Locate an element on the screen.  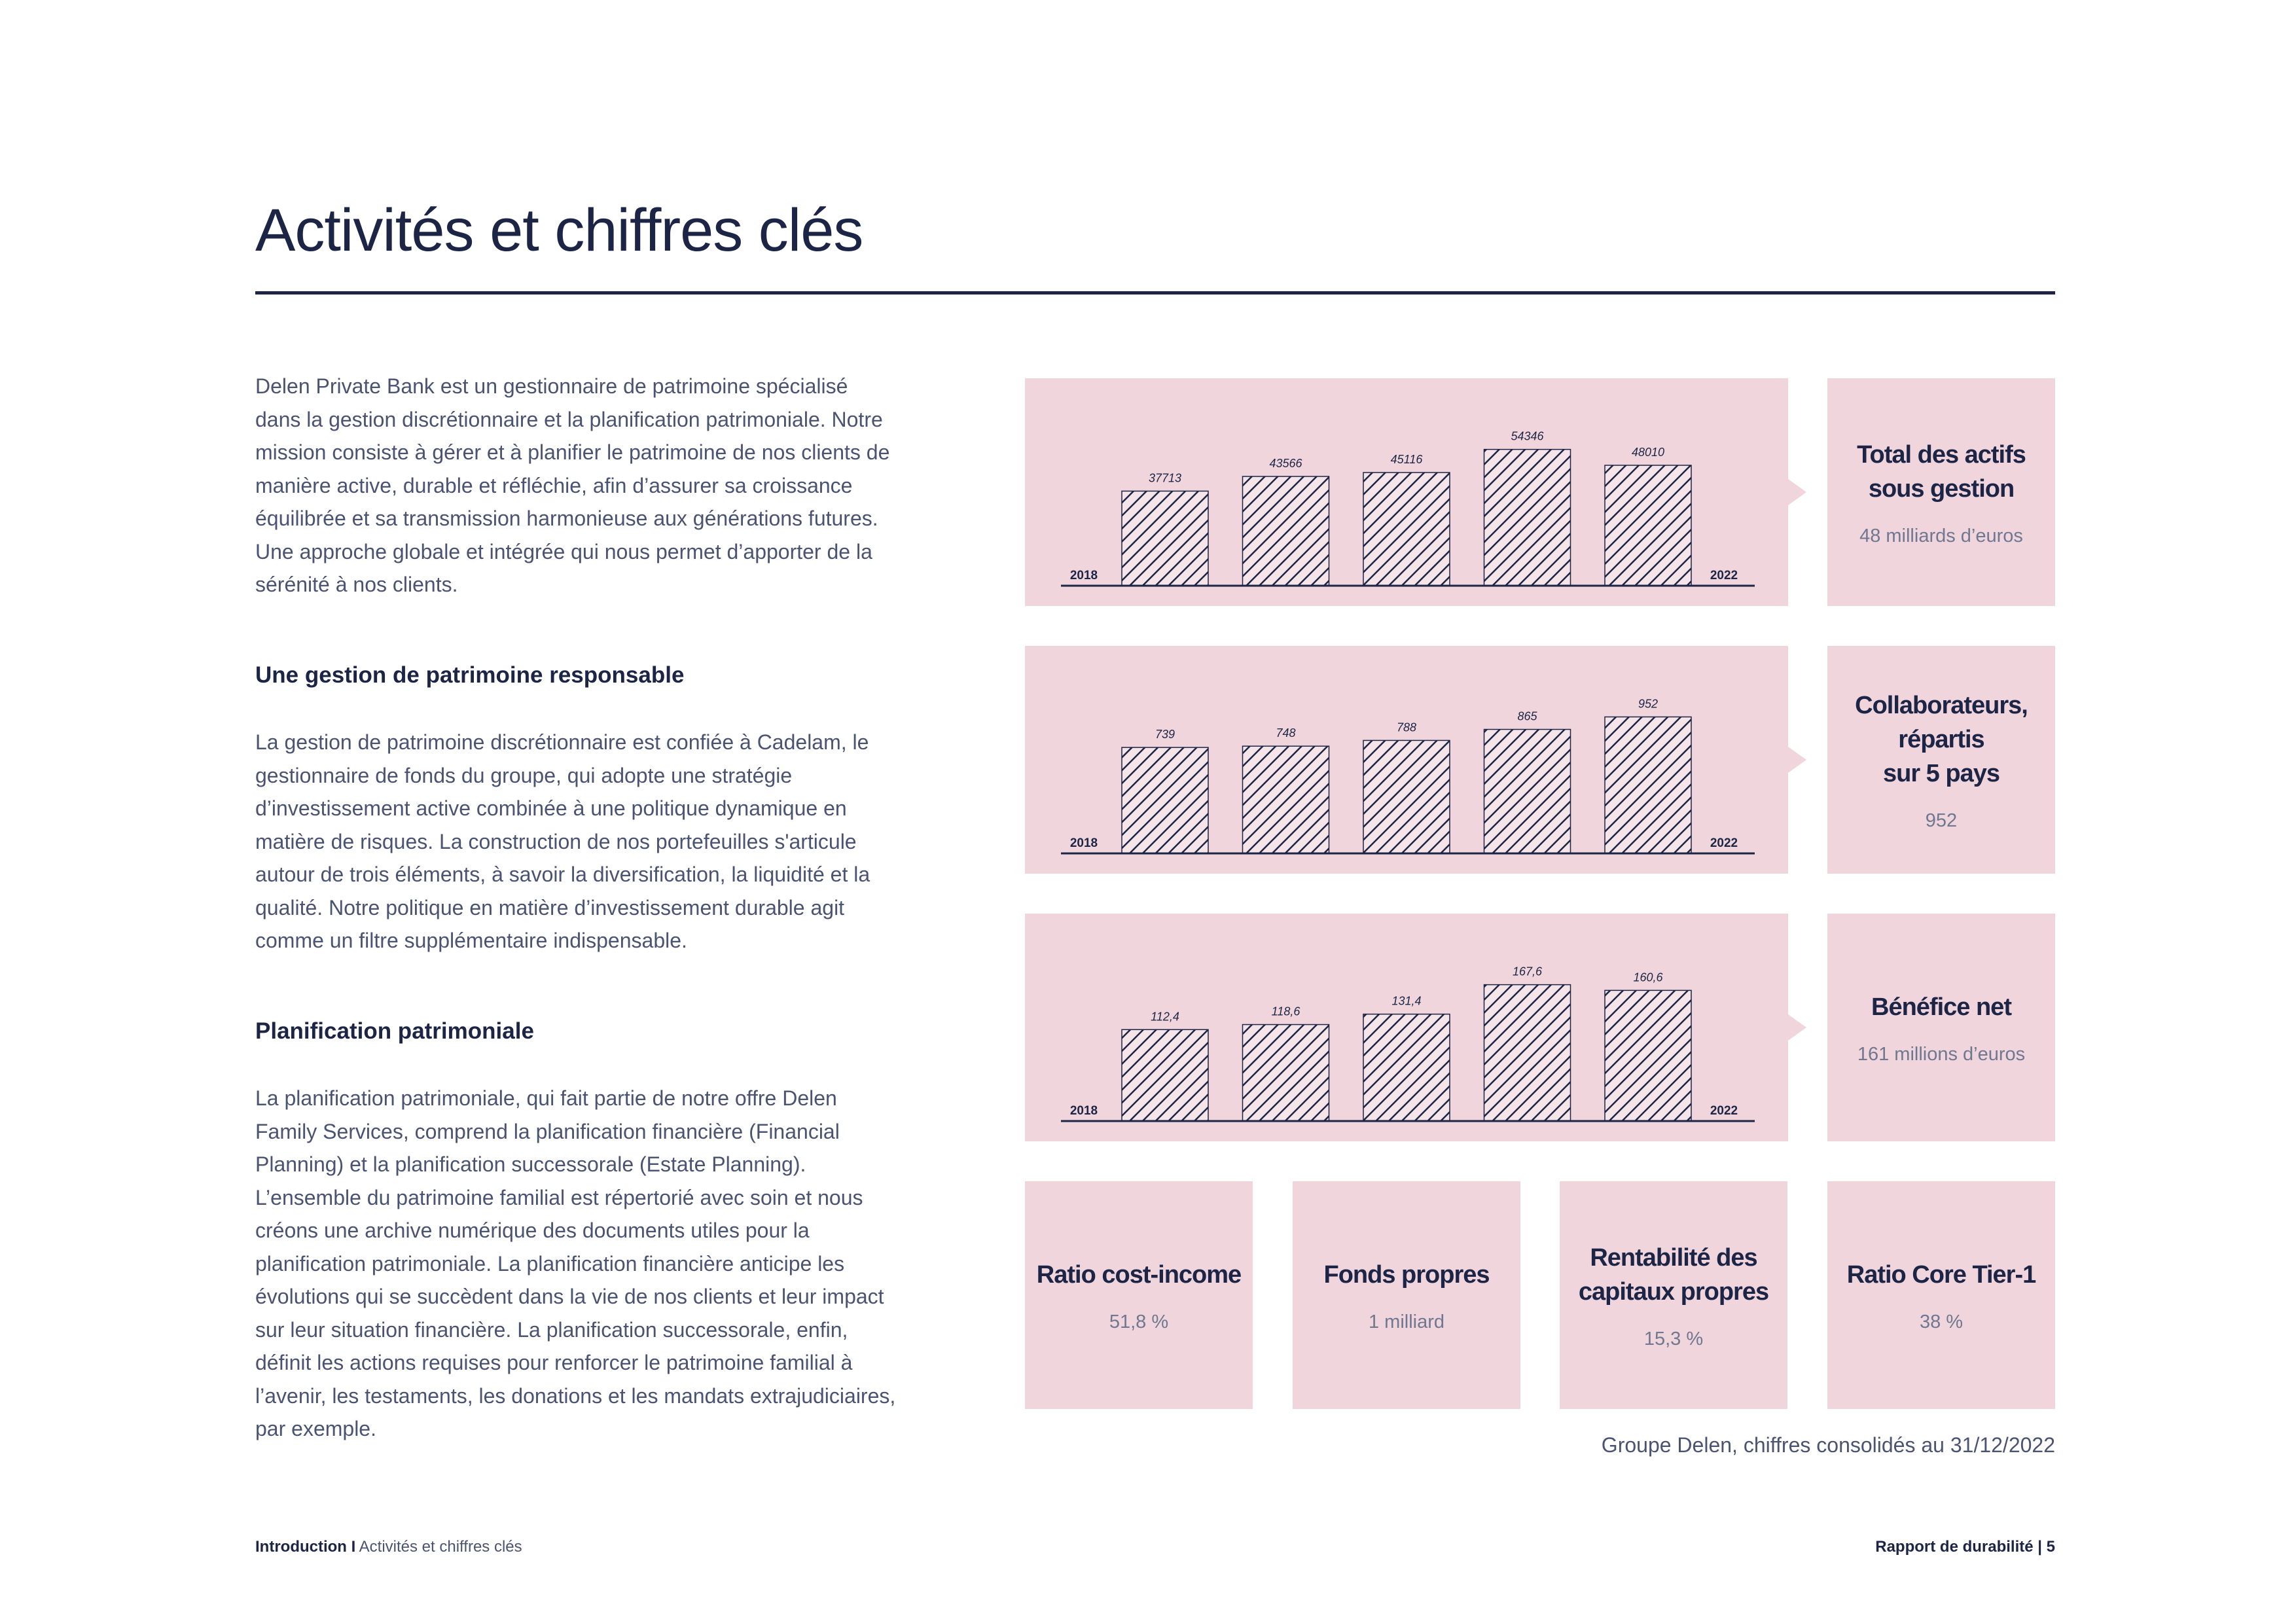
footer-separator: I is located at coordinates (353, 1547).